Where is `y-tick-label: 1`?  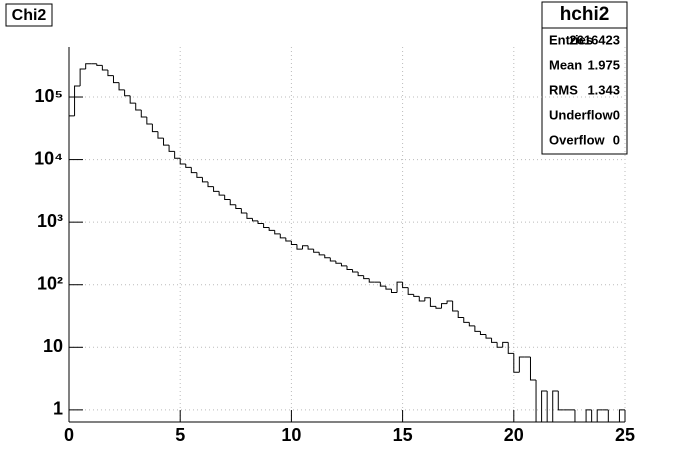 y-tick-label: 1 is located at coordinates (58, 409).